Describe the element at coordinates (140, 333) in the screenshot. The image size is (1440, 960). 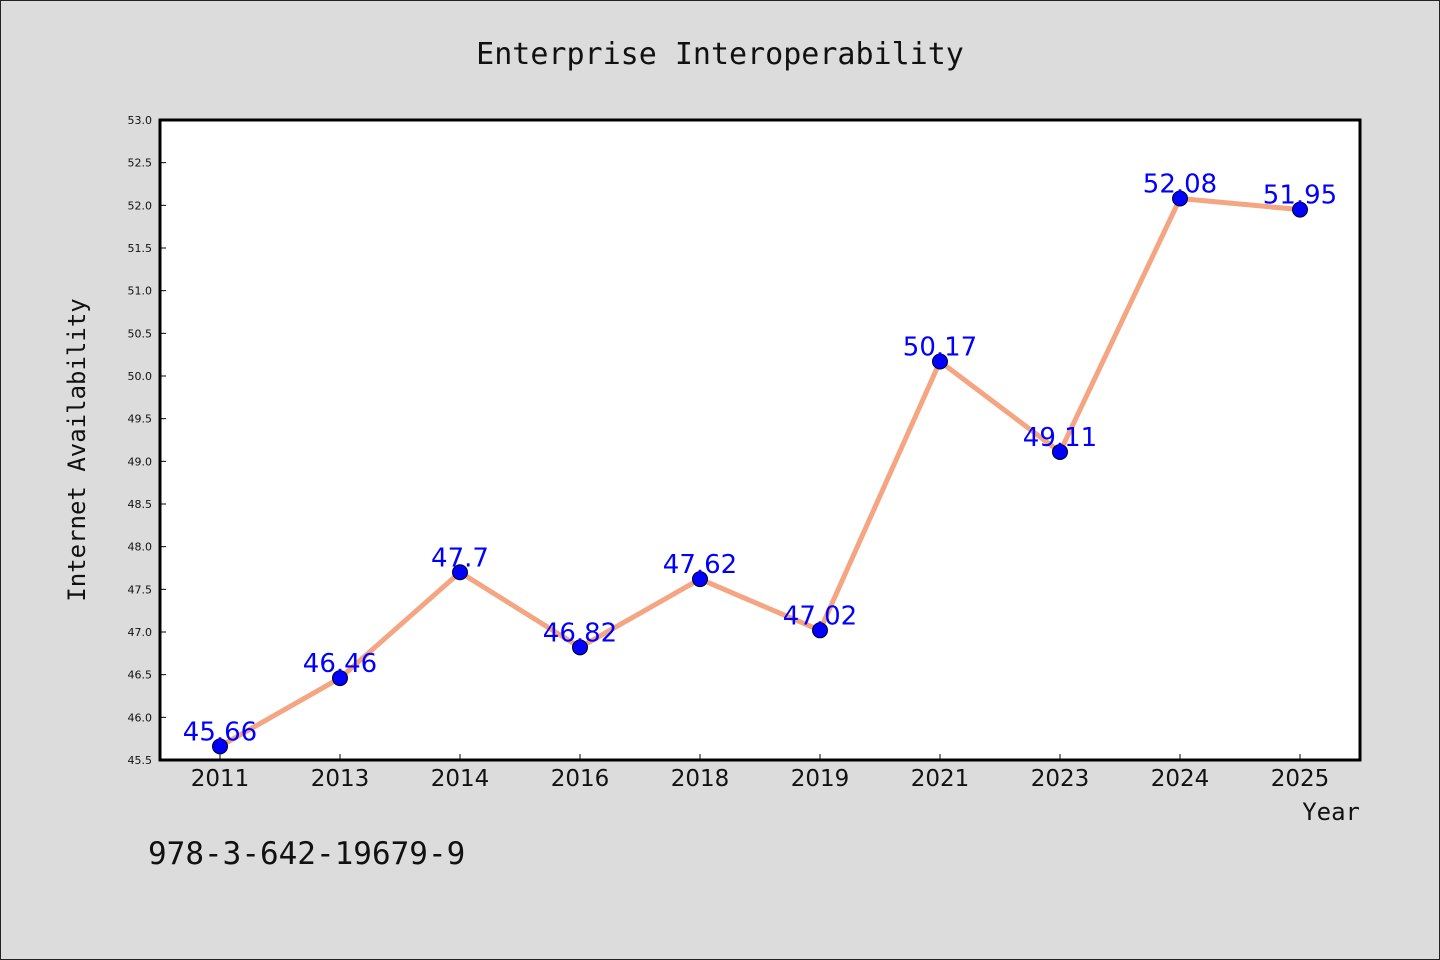
I see `y-tick-label: 50.5` at that location.